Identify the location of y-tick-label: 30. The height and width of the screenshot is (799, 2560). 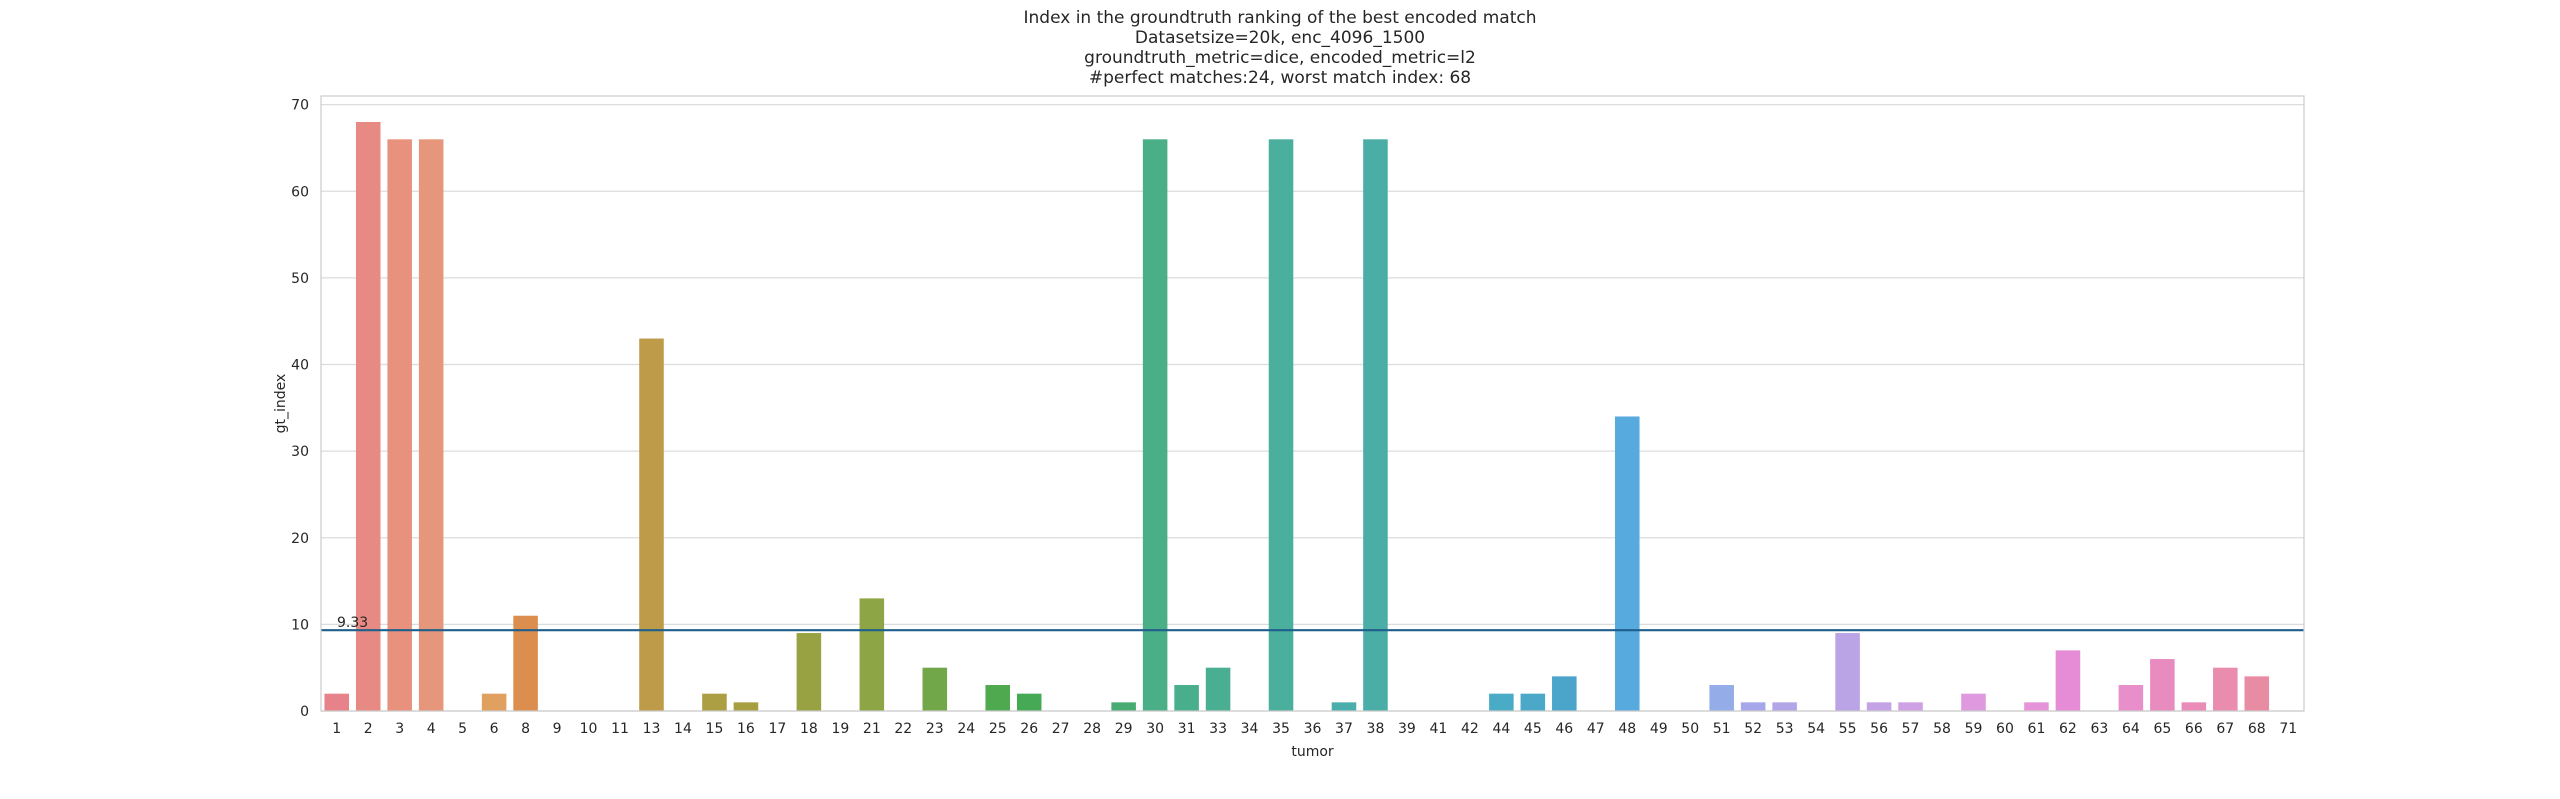
(300, 452).